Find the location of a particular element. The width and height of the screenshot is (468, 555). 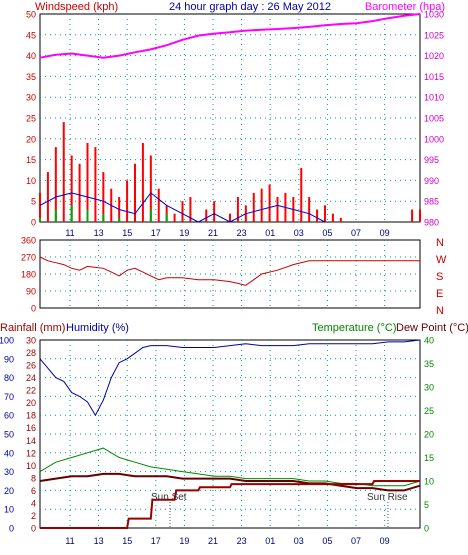

windspeed-tick: 35 is located at coordinates (31, 77).